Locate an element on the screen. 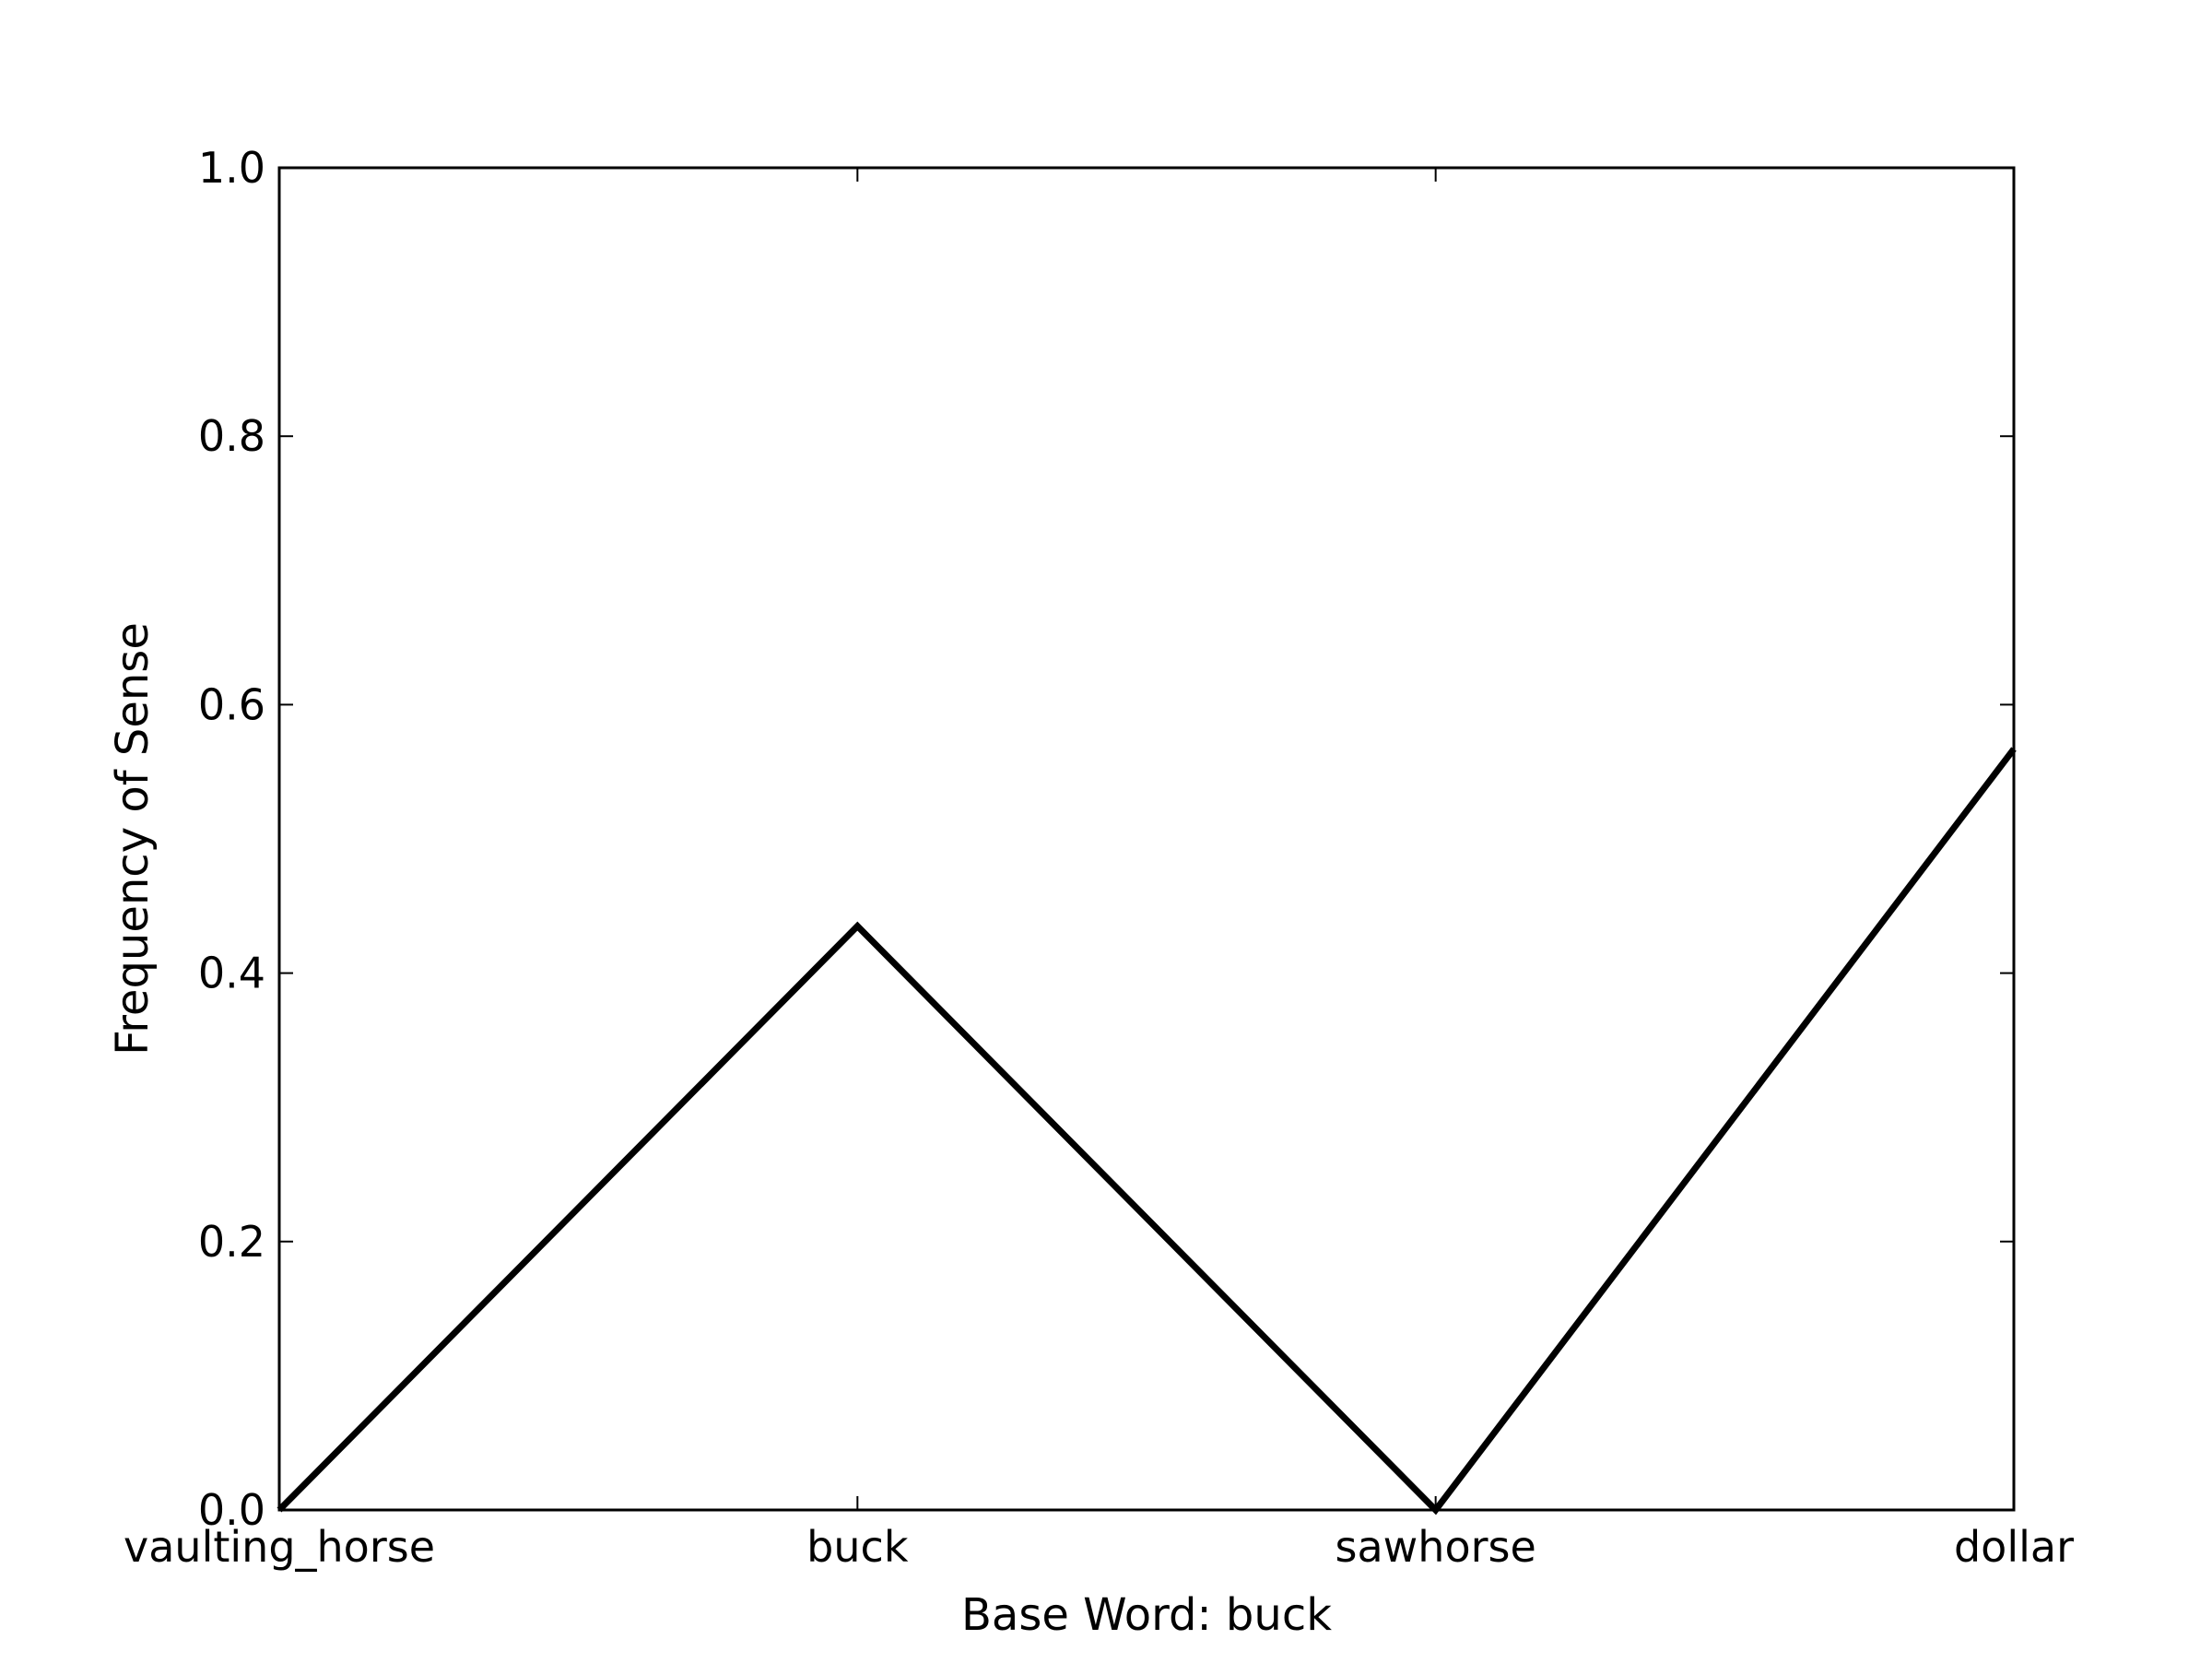  y-tick-label: 0.0 is located at coordinates (231, 1510).